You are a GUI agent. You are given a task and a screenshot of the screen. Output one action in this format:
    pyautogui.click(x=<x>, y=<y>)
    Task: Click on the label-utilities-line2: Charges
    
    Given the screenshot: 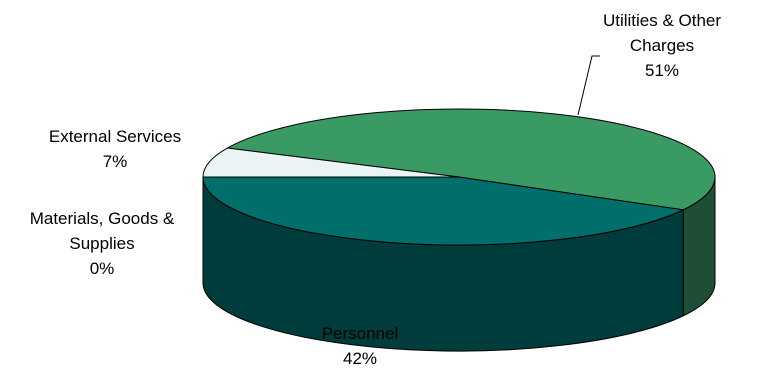 What is the action you would take?
    pyautogui.click(x=662, y=45)
    